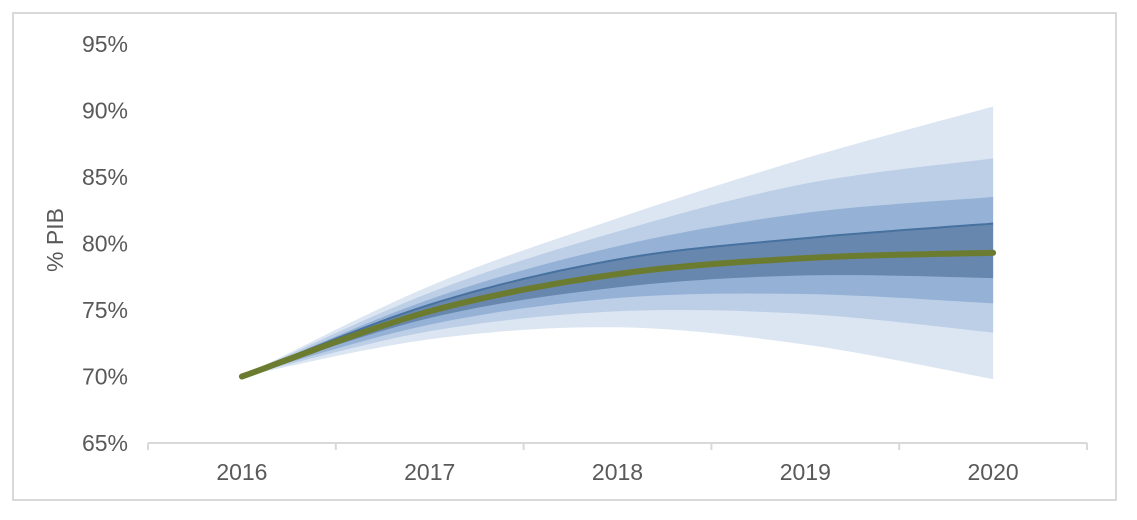  What do you see at coordinates (105, 443) in the screenshot?
I see `y-axis-tick-label: 65%` at bounding box center [105, 443].